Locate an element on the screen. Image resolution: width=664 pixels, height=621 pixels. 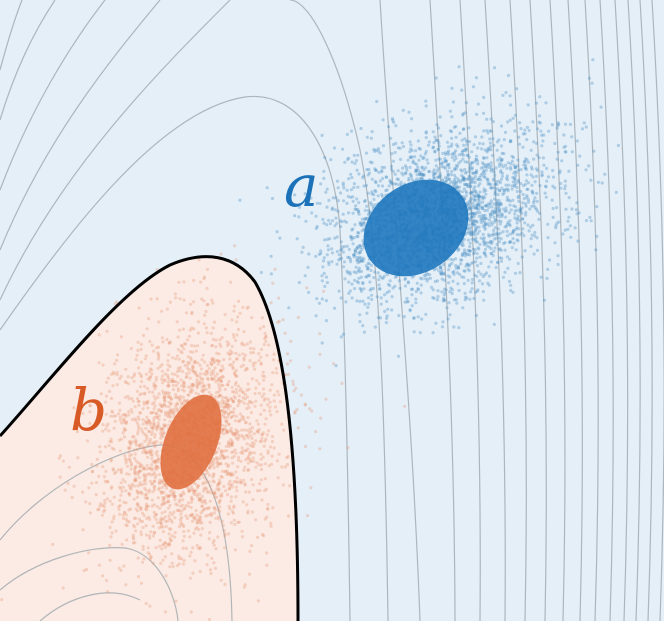
cluster-a-ellipse is located at coordinates (416, 228).